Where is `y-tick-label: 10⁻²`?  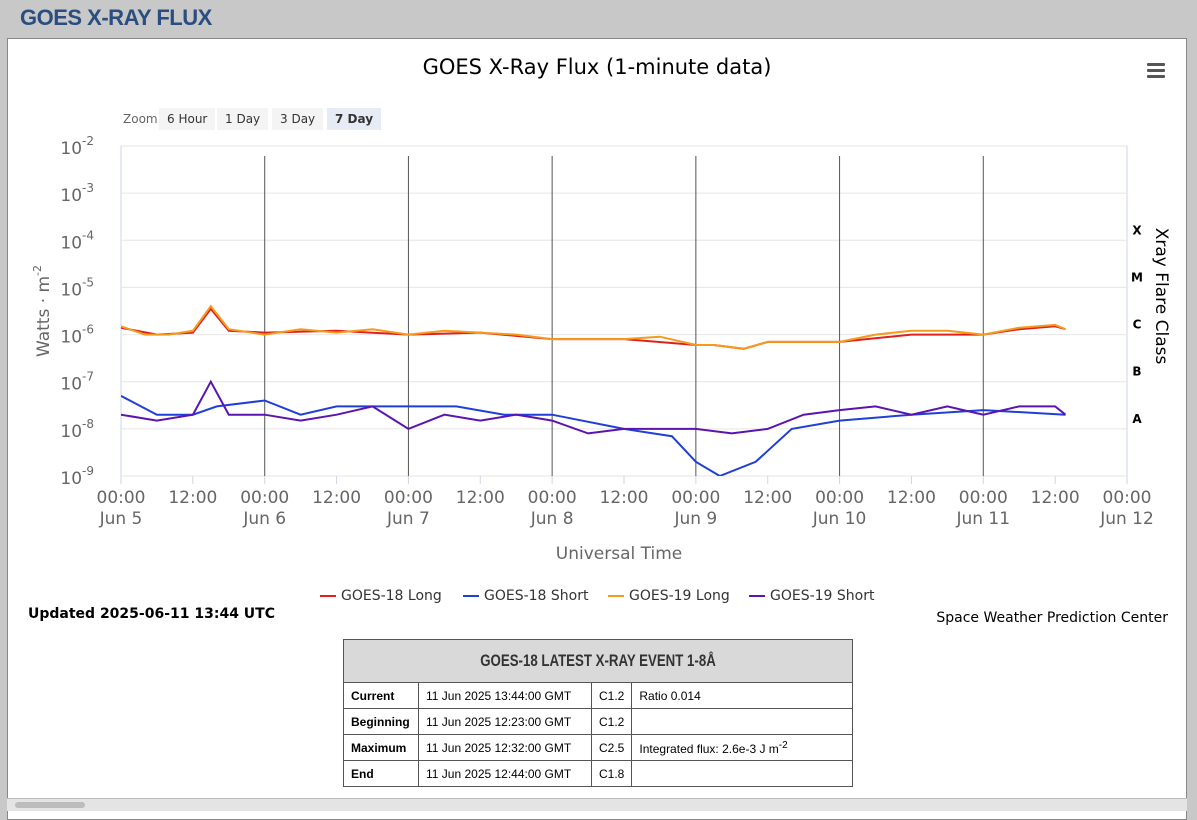 y-tick-label: 10⁻² is located at coordinates (77, 146).